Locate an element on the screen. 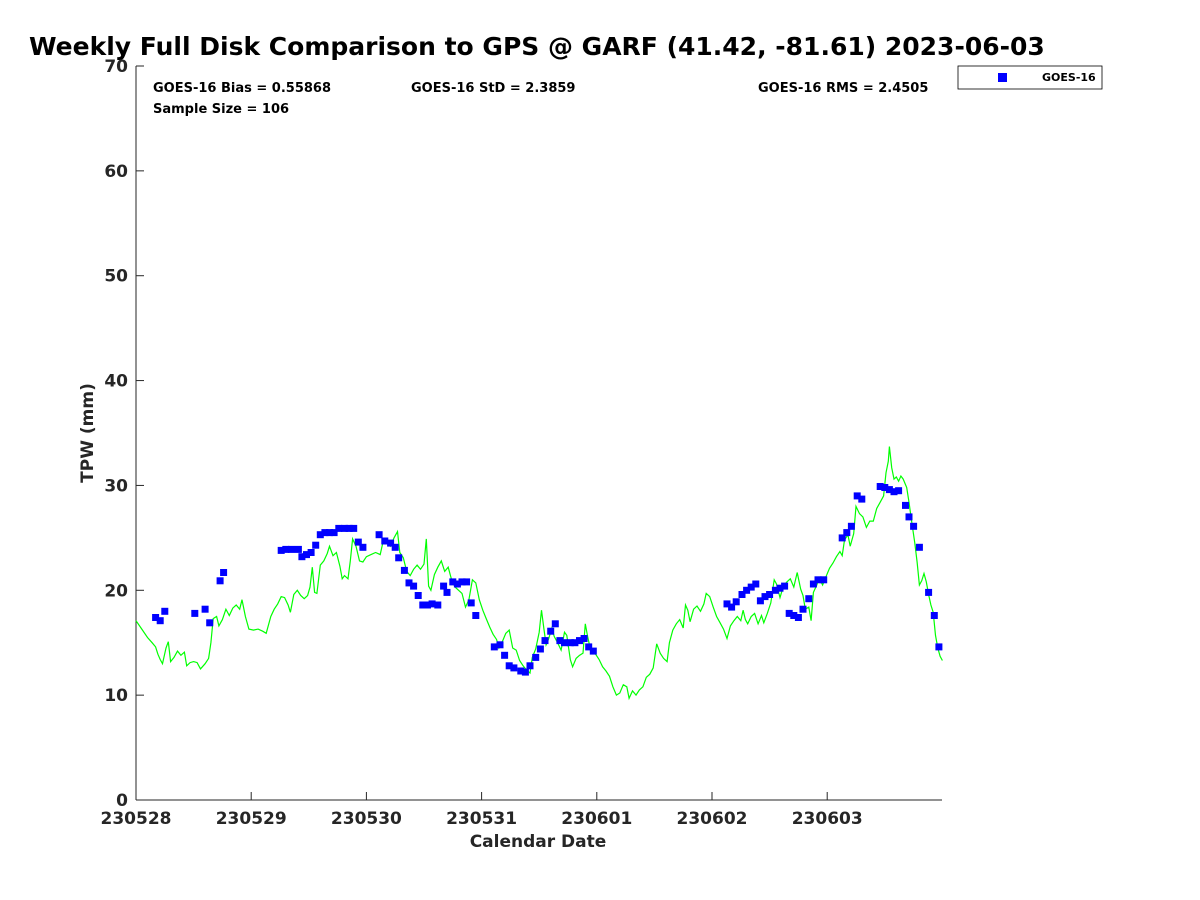 The height and width of the screenshot is (900, 1200). legend-box is located at coordinates (1030, 77).